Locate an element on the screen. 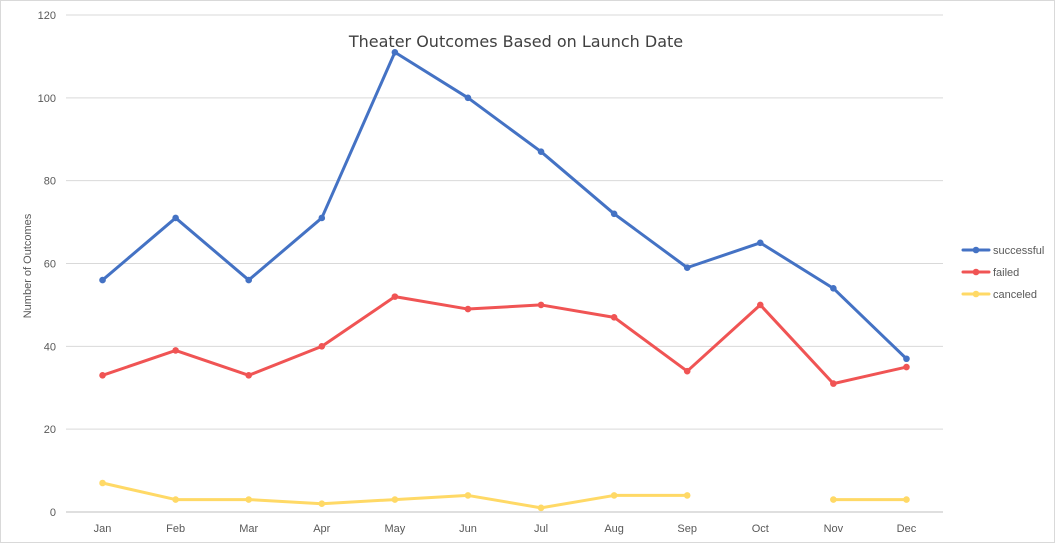 The width and height of the screenshot is (1055, 543). x-tick-label: Feb is located at coordinates (175, 529).